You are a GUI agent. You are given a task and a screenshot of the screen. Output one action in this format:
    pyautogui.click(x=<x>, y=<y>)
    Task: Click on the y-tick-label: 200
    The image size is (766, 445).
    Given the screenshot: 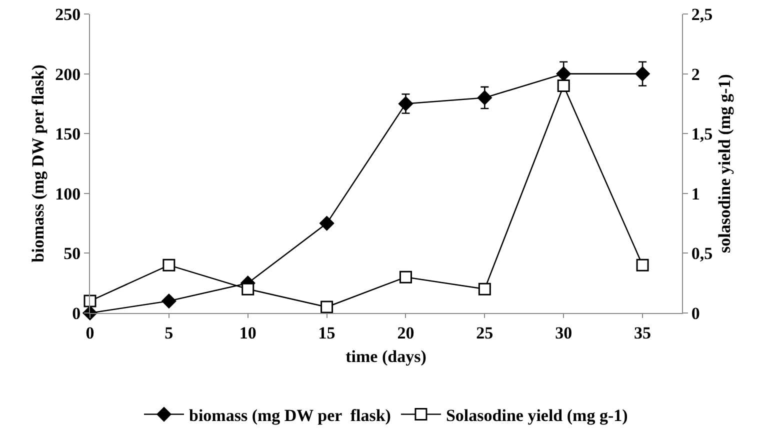 What is the action you would take?
    pyautogui.click(x=68, y=74)
    